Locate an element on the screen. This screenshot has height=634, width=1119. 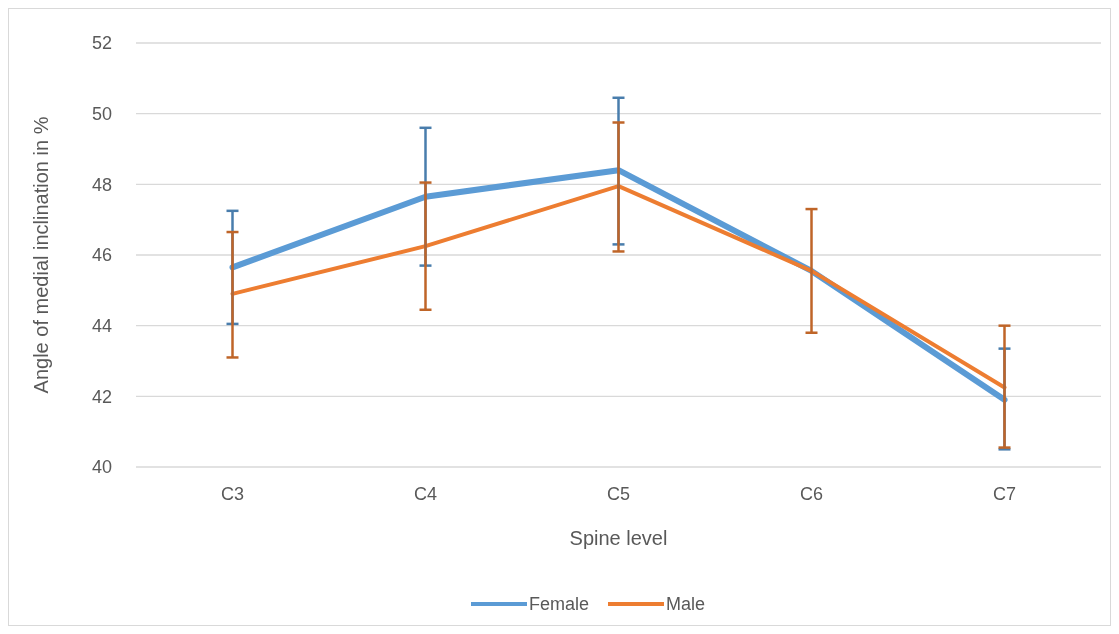
y-tick-label: 42 is located at coordinates (101, 396).